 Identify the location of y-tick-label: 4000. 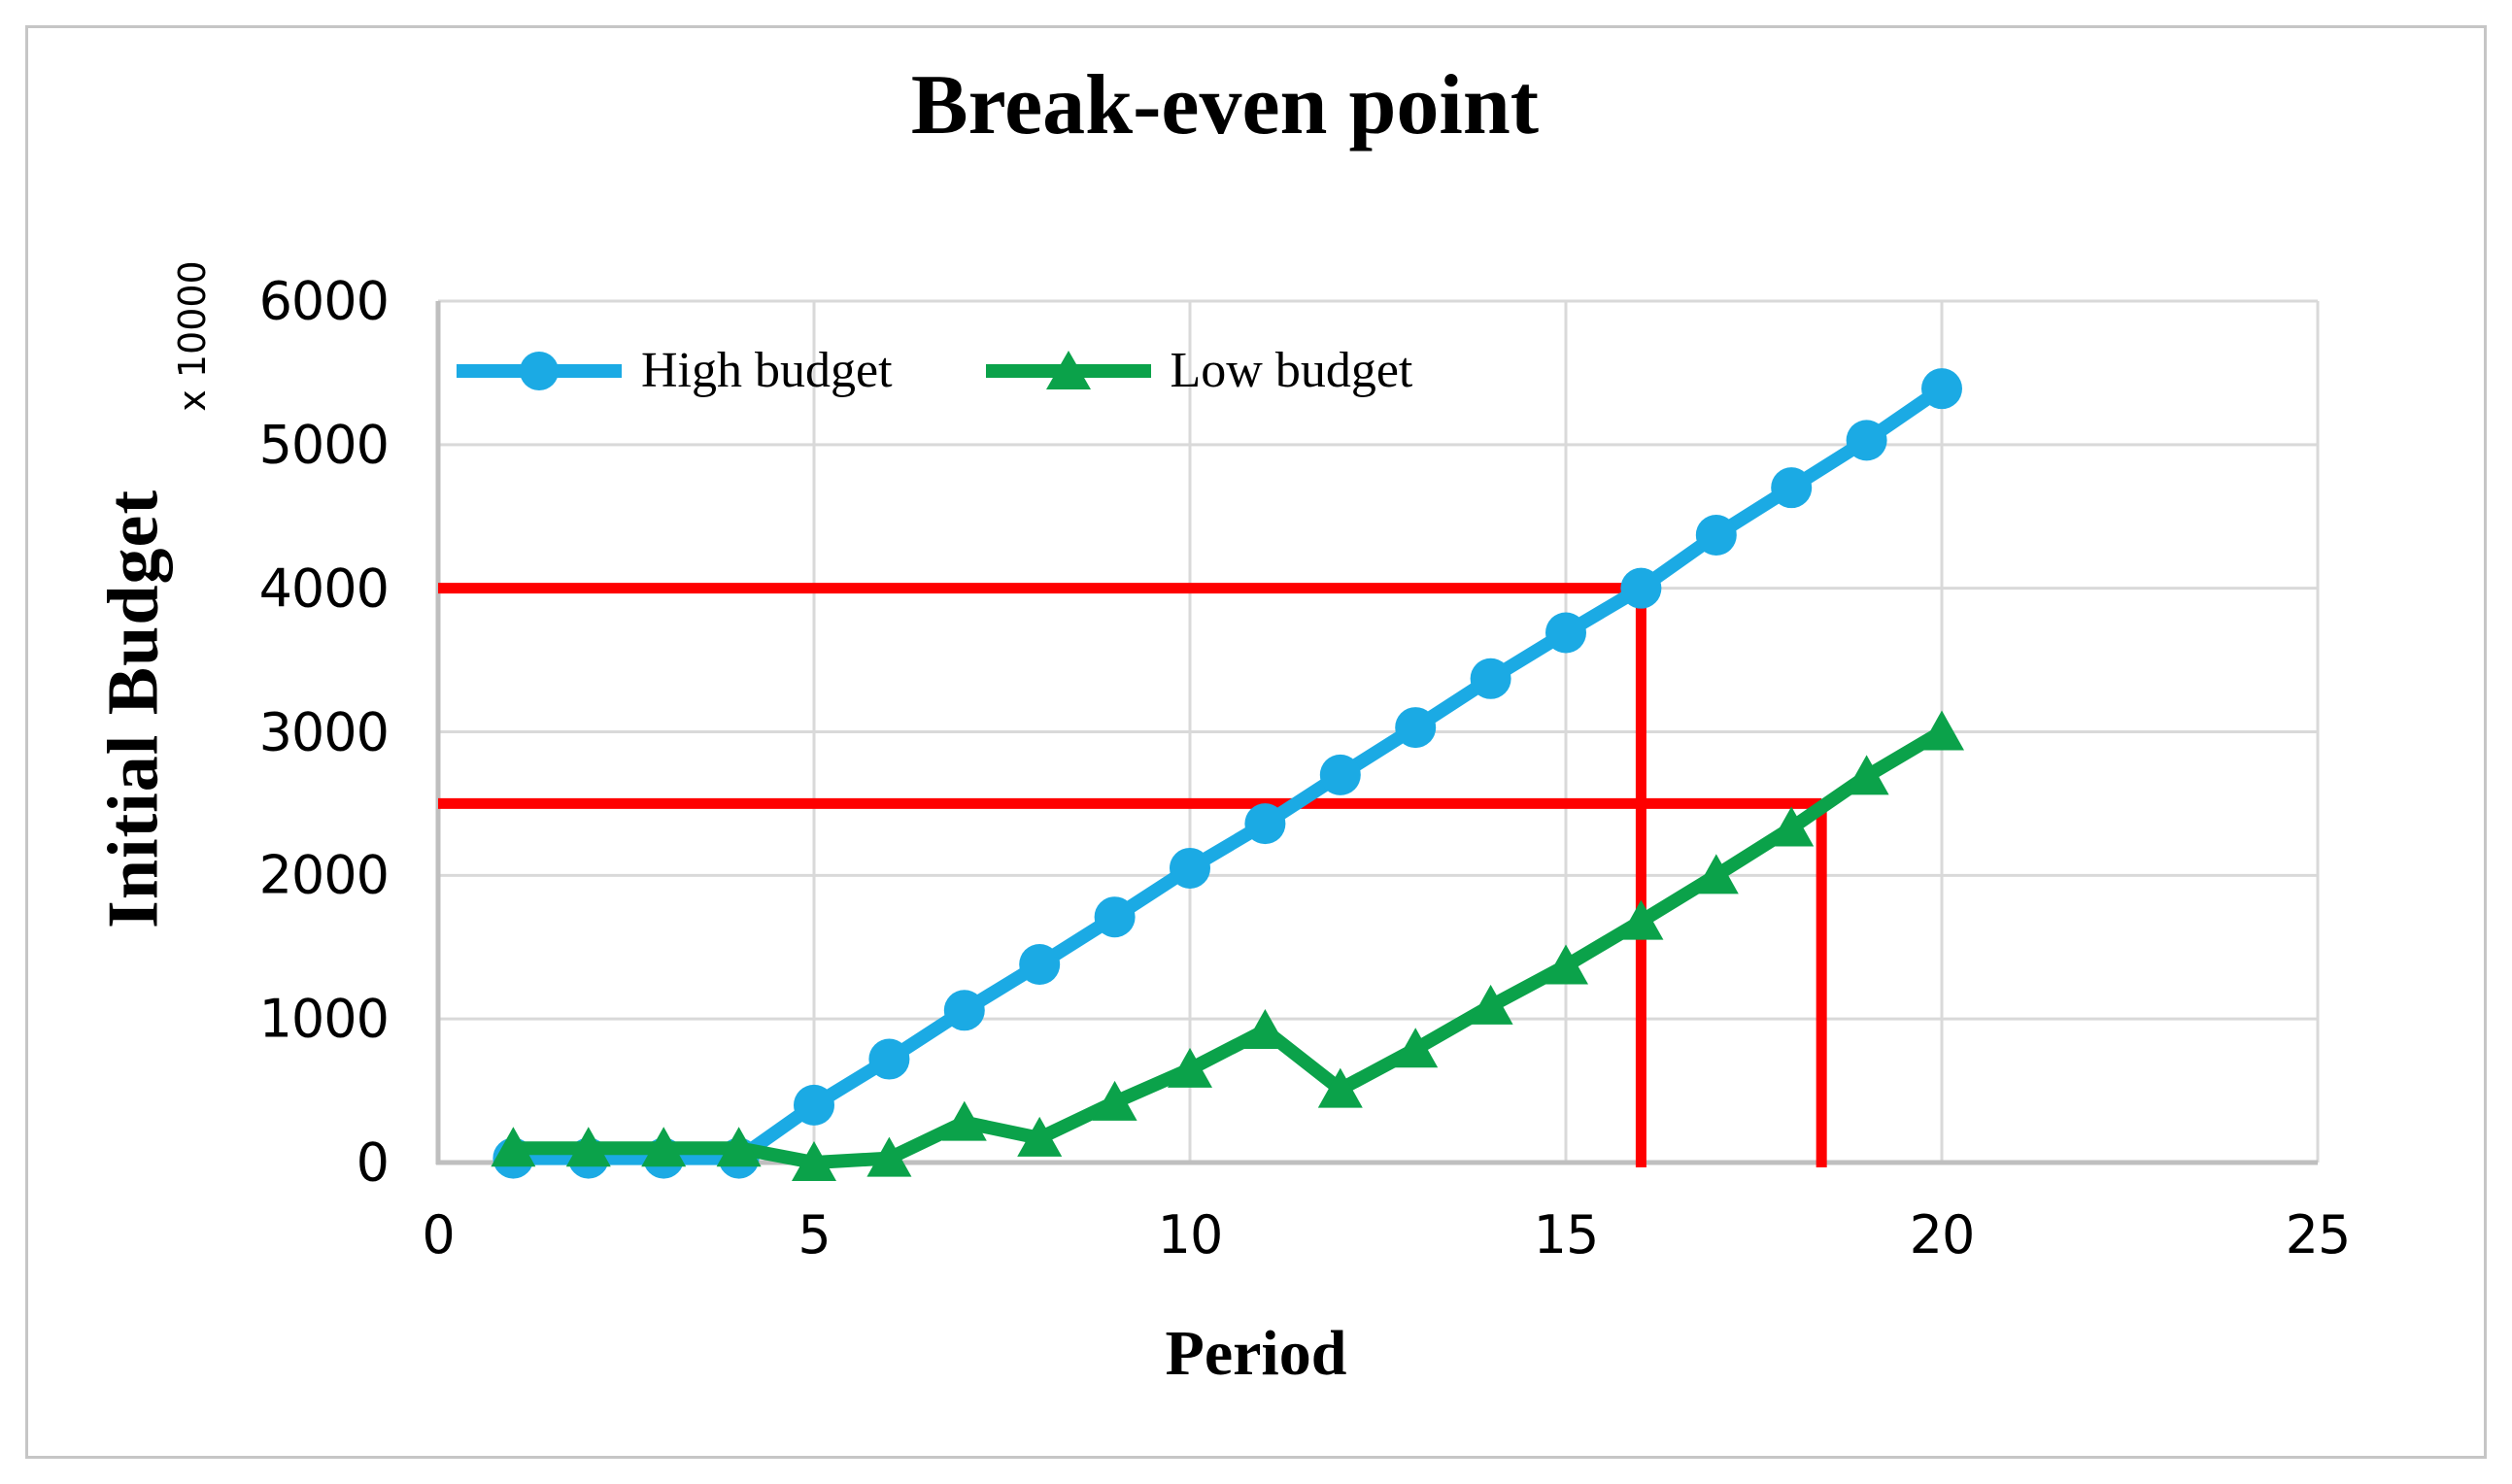
(324, 588).